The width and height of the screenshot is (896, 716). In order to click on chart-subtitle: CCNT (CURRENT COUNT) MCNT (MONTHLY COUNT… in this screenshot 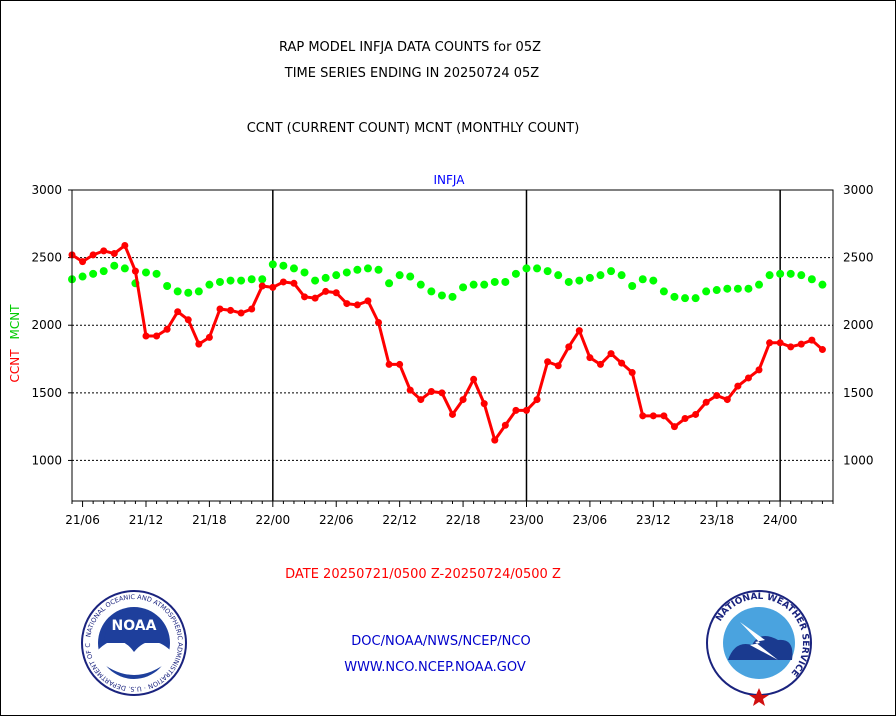, I will do `click(413, 128)`.